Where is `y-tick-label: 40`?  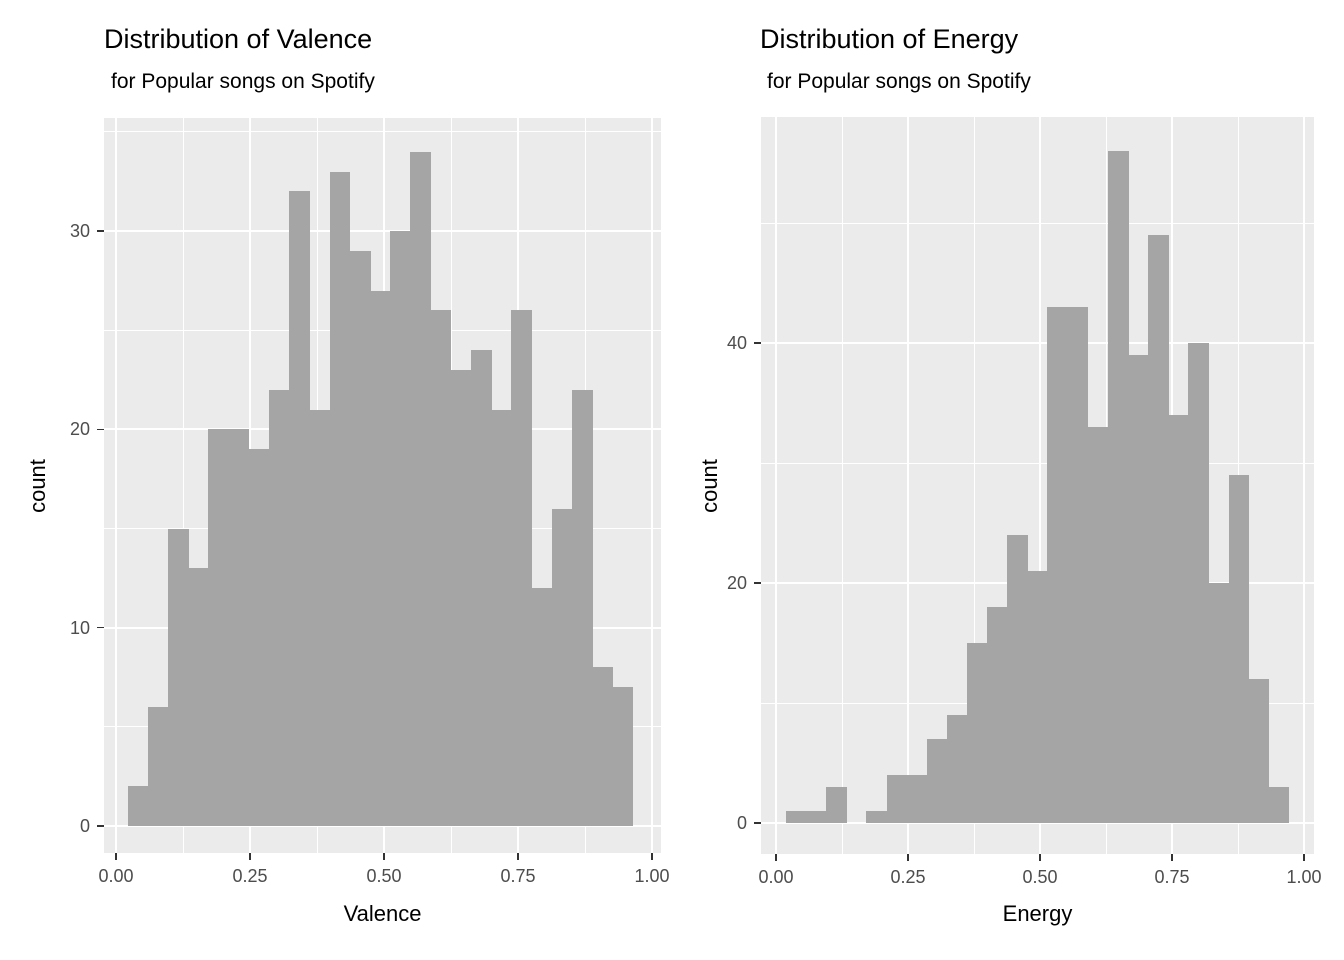
y-tick-label: 40 is located at coordinates (736, 343).